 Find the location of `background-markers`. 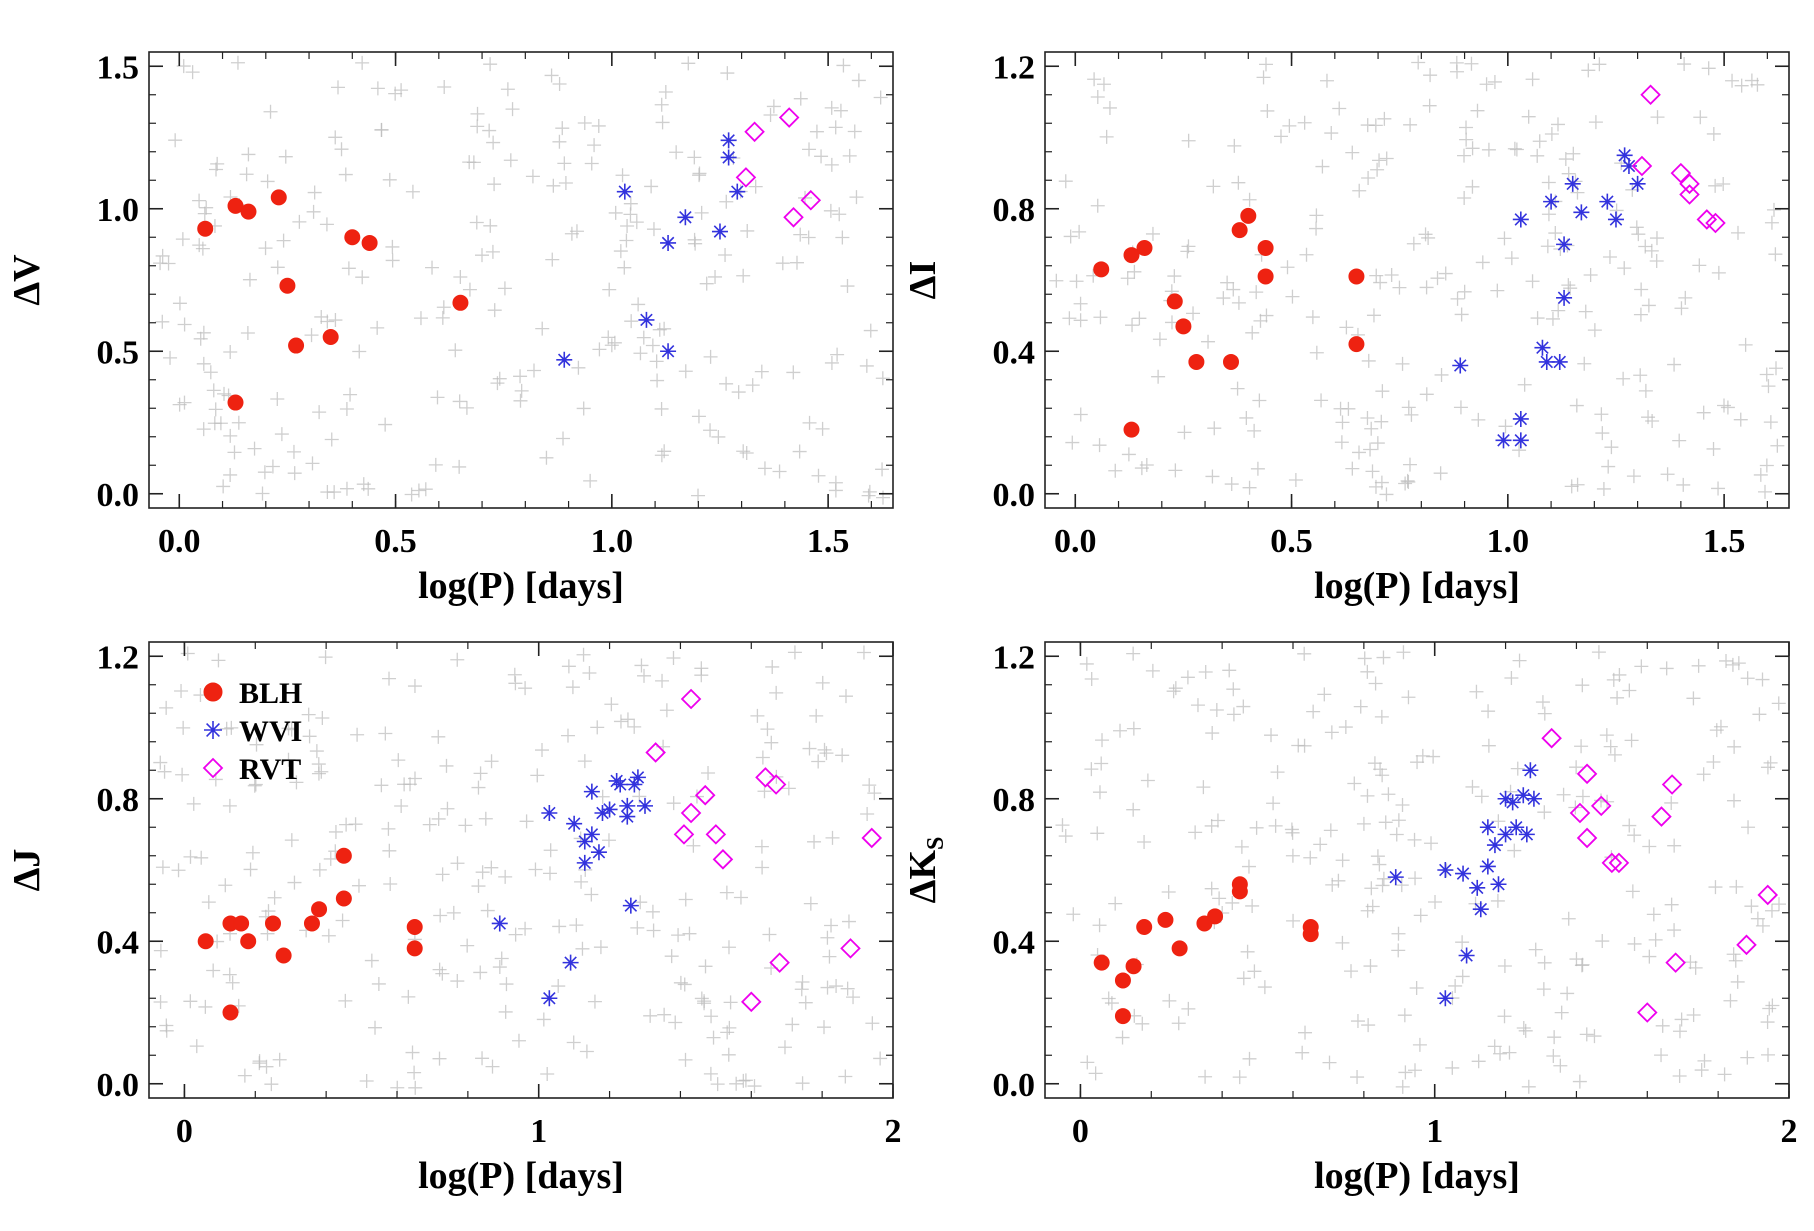

background-markers is located at coordinates (1417, 278).